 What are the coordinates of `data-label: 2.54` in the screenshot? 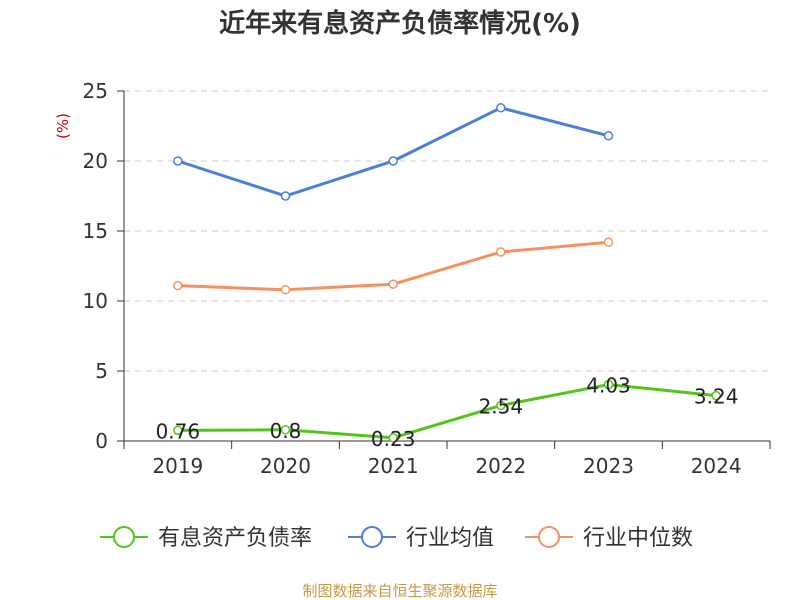 It's located at (501, 406).